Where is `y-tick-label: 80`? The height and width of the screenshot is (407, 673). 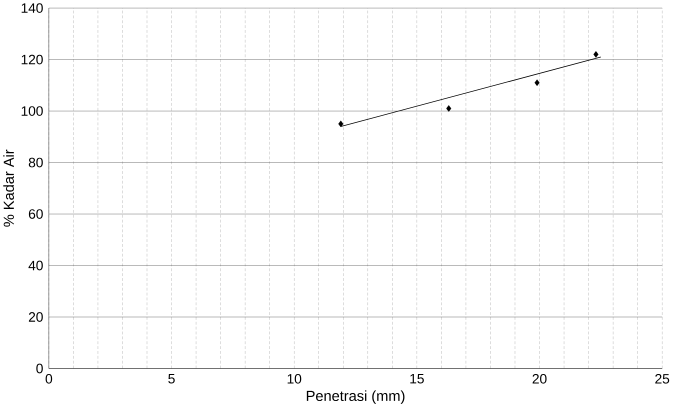
y-tick-label: 80 is located at coordinates (35, 163).